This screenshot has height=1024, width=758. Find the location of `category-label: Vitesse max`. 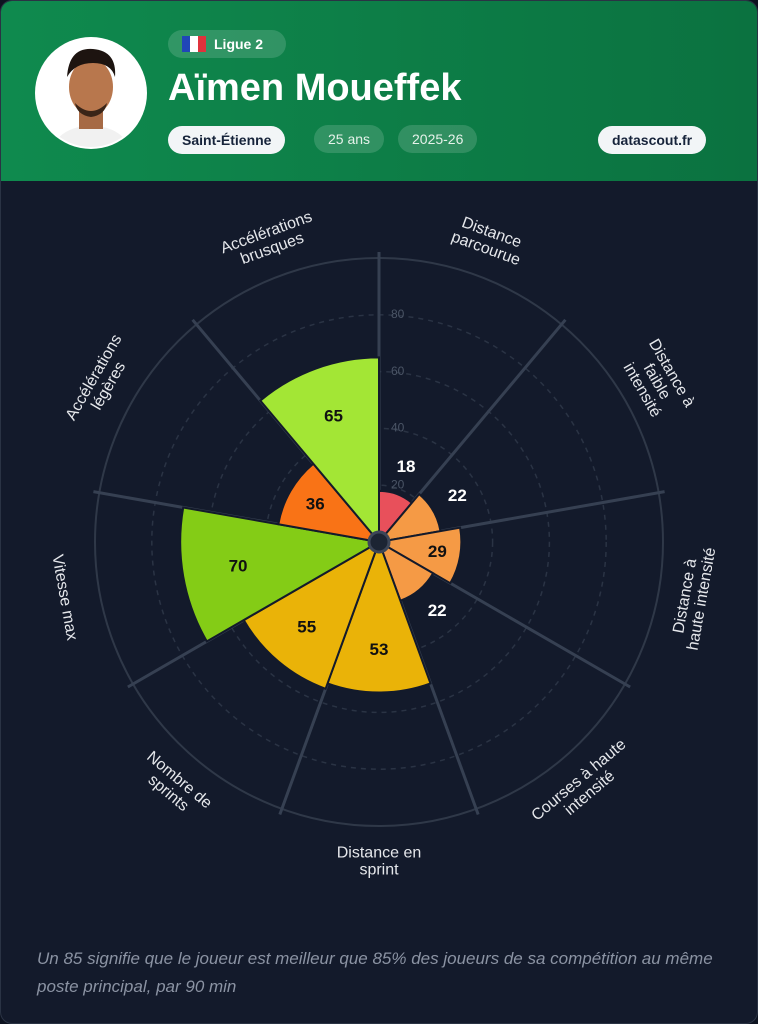

category-label: Vitesse max is located at coordinates (64, 597).